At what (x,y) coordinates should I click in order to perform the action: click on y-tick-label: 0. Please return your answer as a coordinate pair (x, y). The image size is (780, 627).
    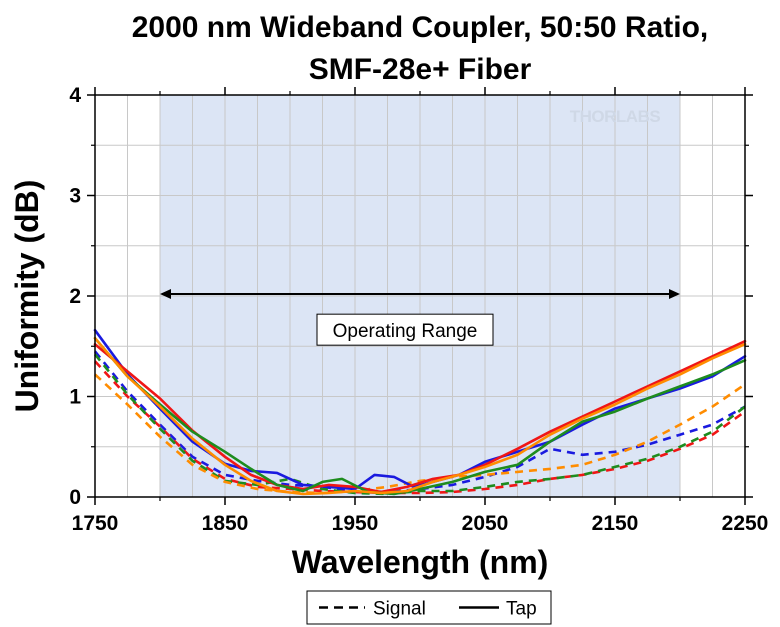
    Looking at the image, I should click on (75, 497).